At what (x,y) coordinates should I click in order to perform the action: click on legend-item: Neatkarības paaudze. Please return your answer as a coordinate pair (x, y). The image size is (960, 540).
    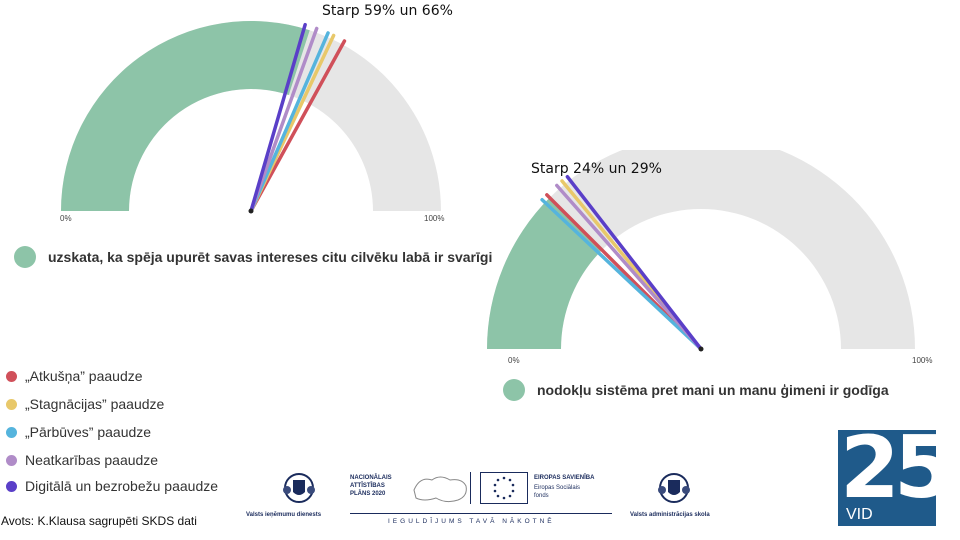
    Looking at the image, I should click on (82, 460).